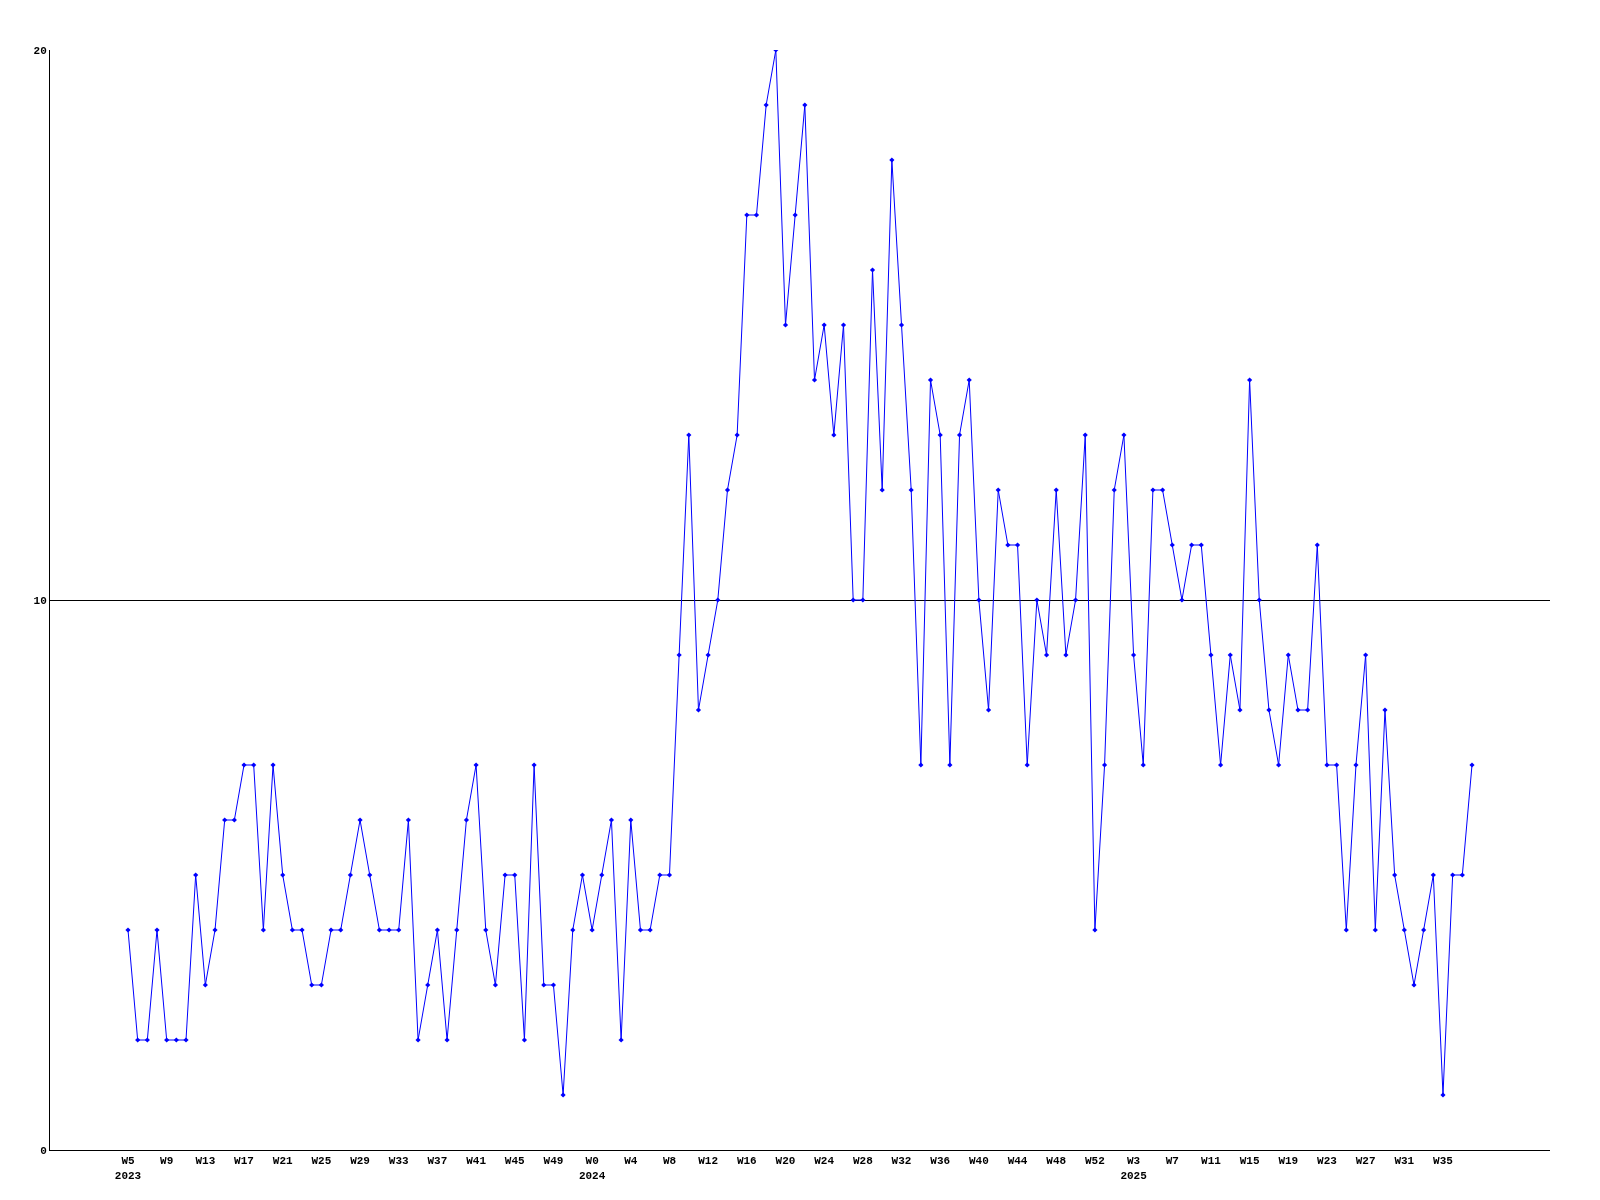 This screenshot has width=1600, height=1200. I want to click on x-tick-label: W24, so click(824, 1161).